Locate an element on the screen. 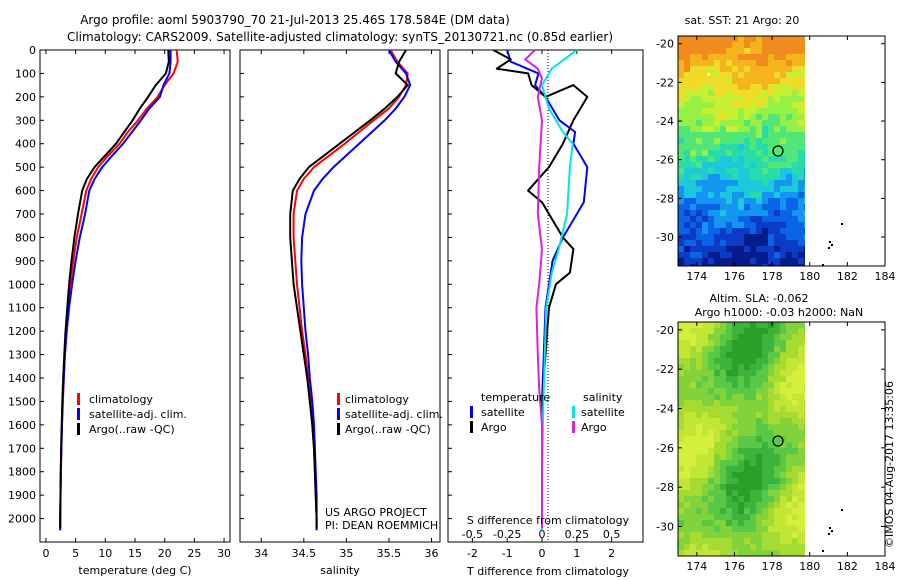 The height and width of the screenshot is (580, 900). map-lon-label: 178 is located at coordinates (772, 276).